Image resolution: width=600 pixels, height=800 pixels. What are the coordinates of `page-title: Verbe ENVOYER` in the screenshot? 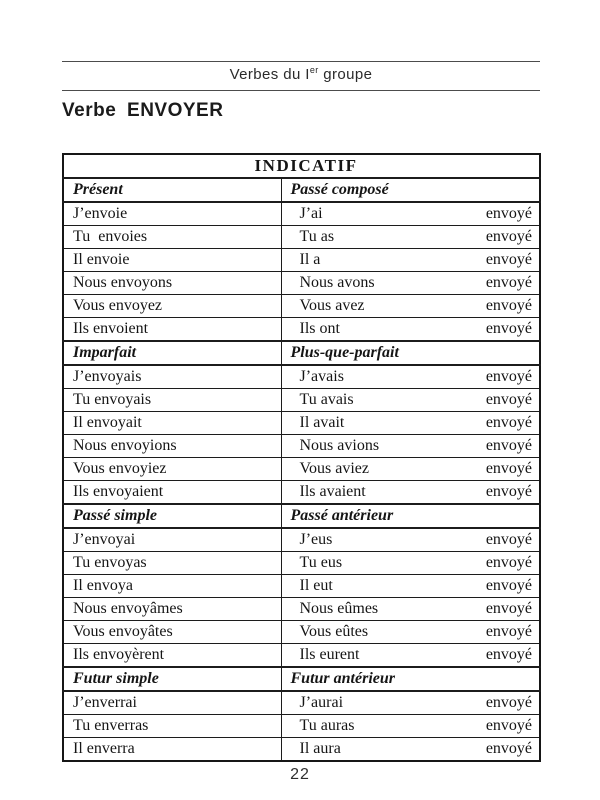 It's located at (143, 110).